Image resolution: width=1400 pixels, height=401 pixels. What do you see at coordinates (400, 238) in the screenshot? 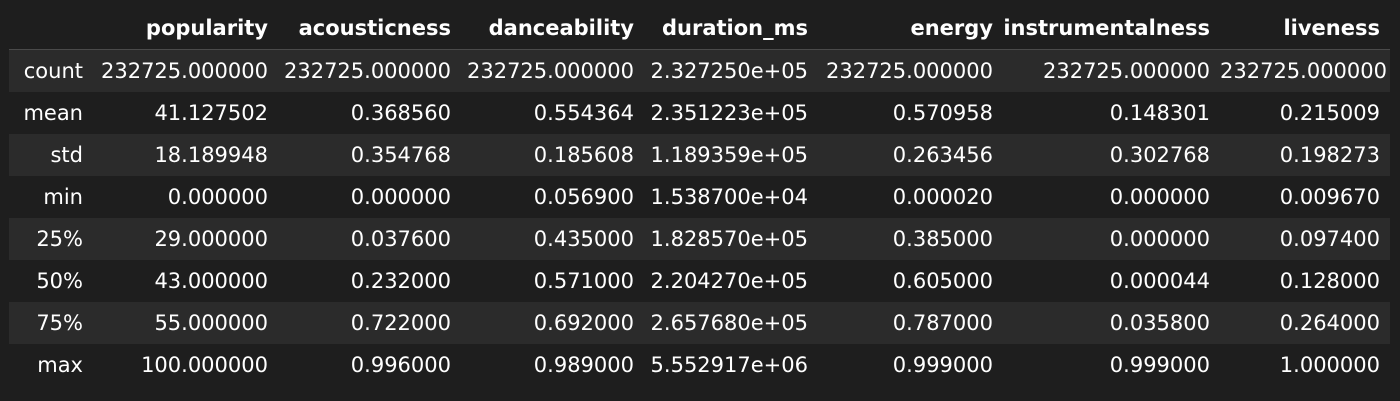
I see `table-cell: 0.037600` at bounding box center [400, 238].